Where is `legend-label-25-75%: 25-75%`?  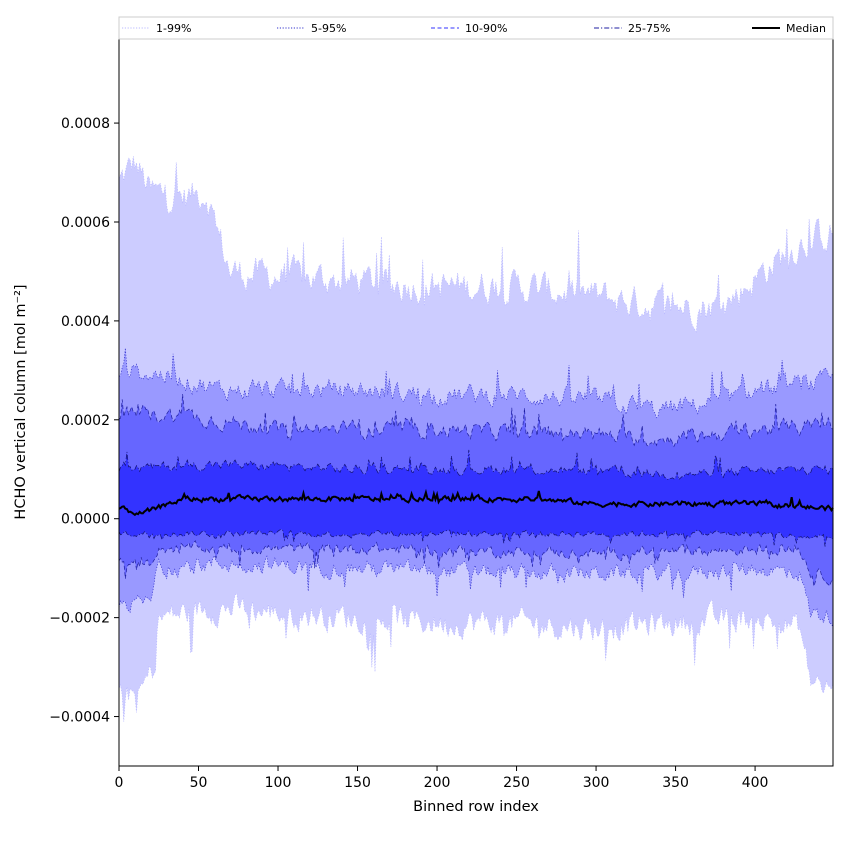 legend-label-25-75%: 25-75% is located at coordinates (649, 28).